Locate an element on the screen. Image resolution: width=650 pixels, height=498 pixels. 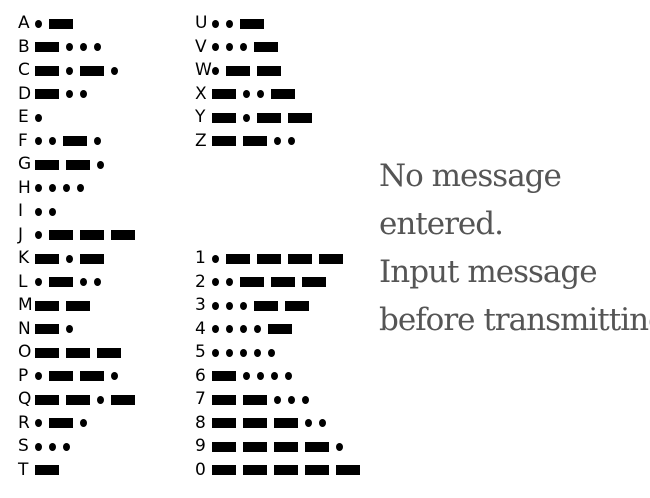
morse-character: P is located at coordinates (23, 375).